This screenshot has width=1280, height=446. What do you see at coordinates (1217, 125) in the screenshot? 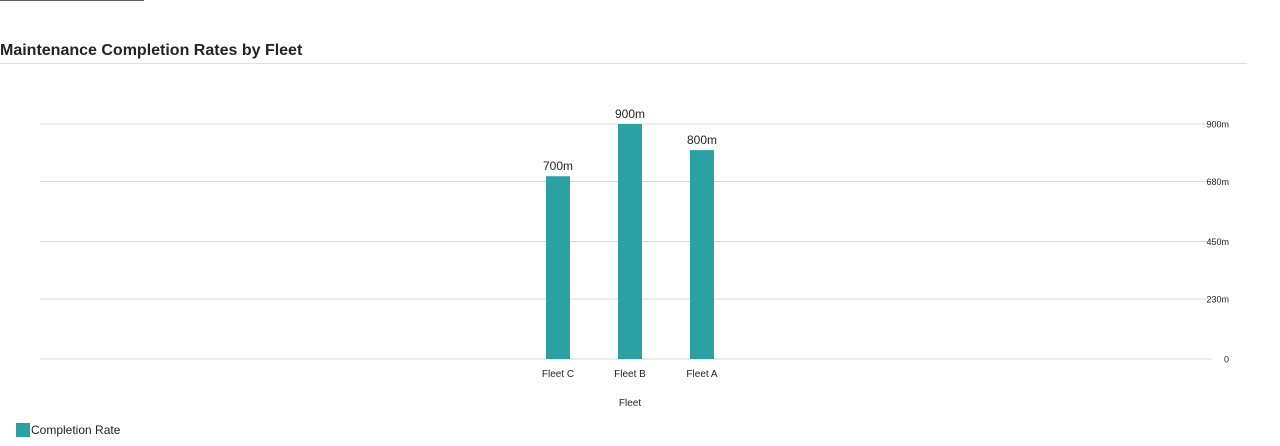
I see `y-tick-label: 900m` at bounding box center [1217, 125].